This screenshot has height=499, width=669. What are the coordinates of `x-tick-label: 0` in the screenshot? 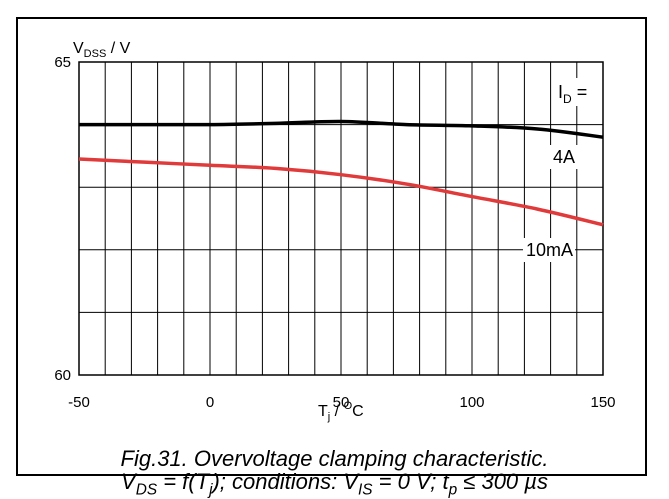 It's located at (210, 402).